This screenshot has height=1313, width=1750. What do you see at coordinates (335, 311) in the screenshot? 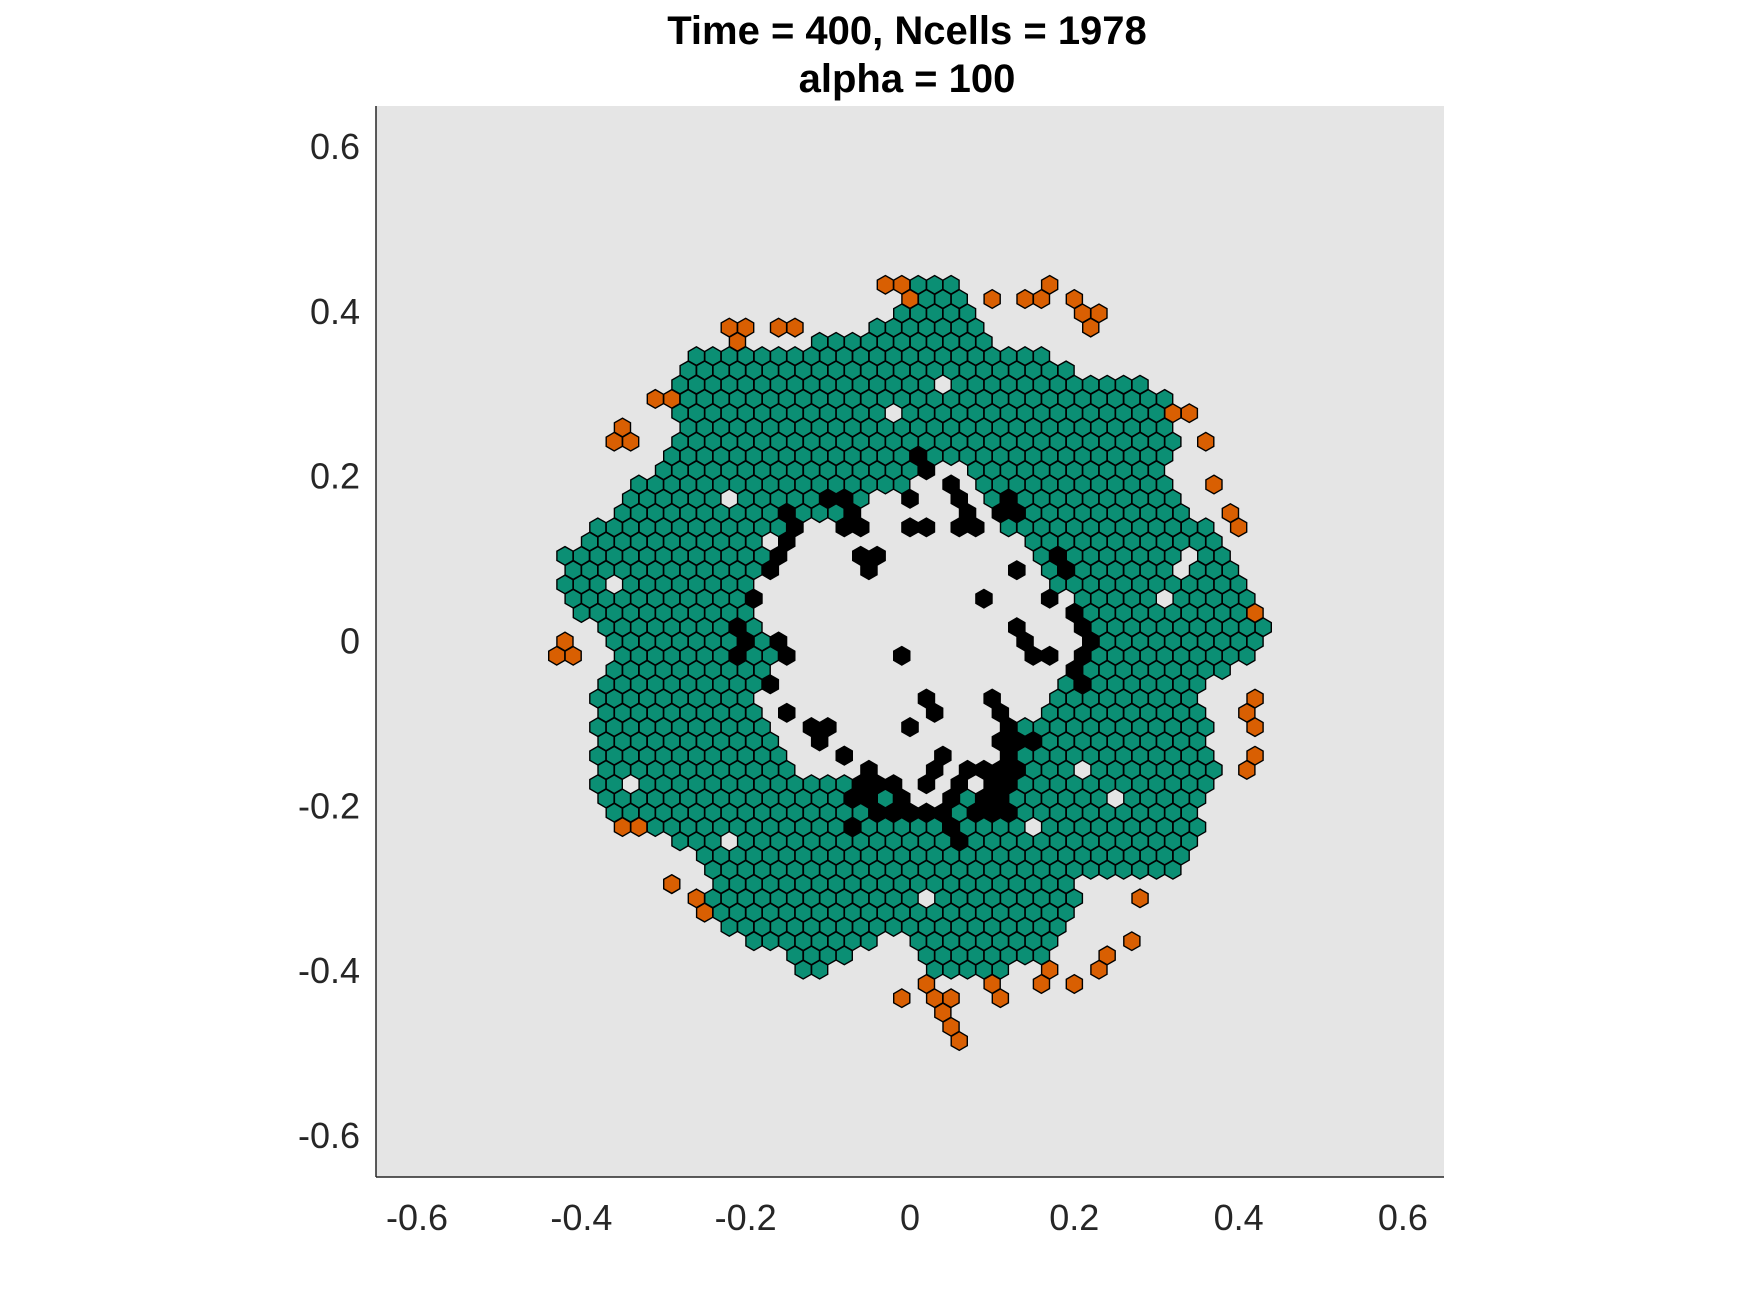
I see `y-tick-label: 0.4` at bounding box center [335, 311].